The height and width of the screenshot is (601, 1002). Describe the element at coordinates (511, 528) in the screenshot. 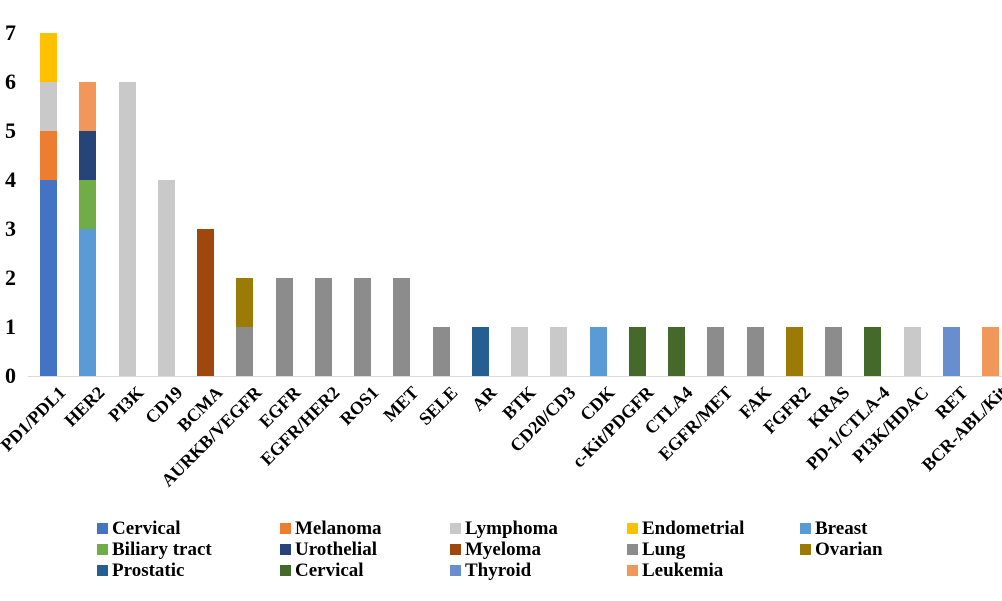

I see `legend-label: Lymphoma` at that location.